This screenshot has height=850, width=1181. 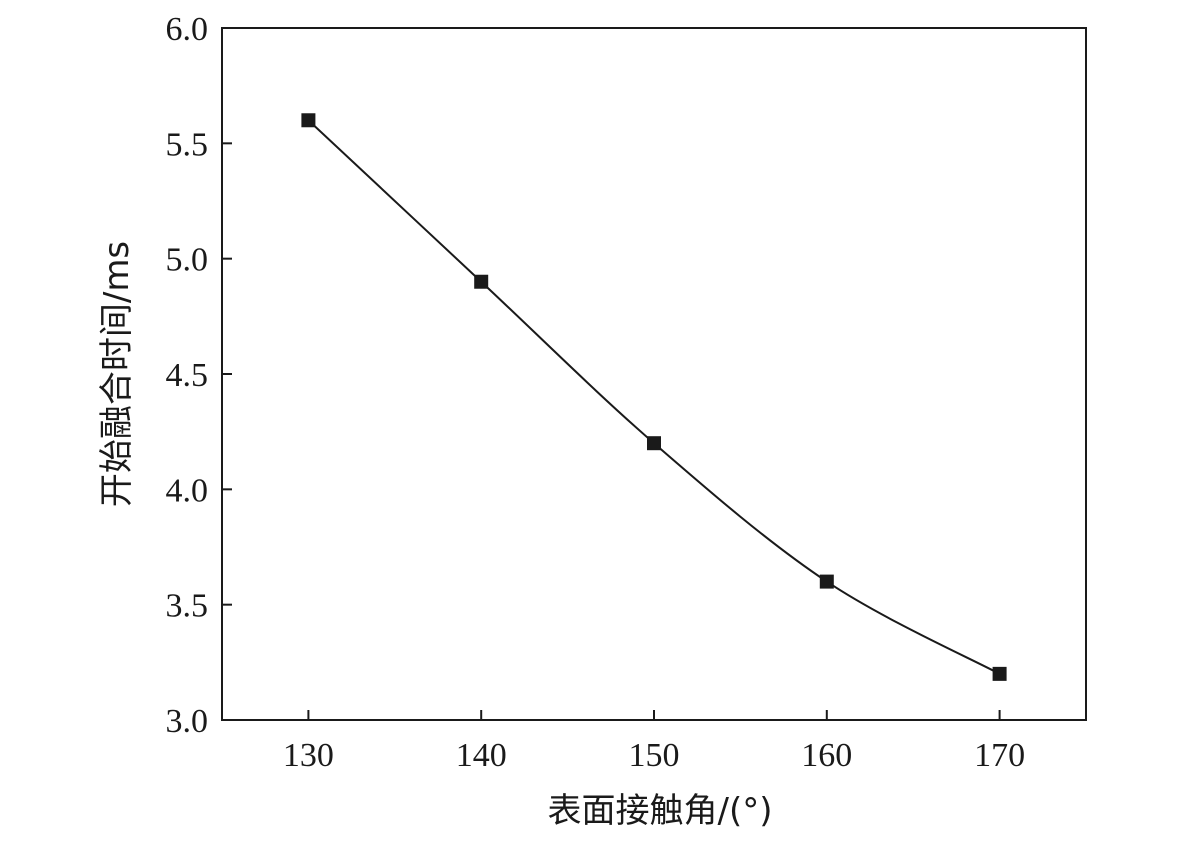 I want to click on x-tick-label: 150, so click(x=654, y=755).